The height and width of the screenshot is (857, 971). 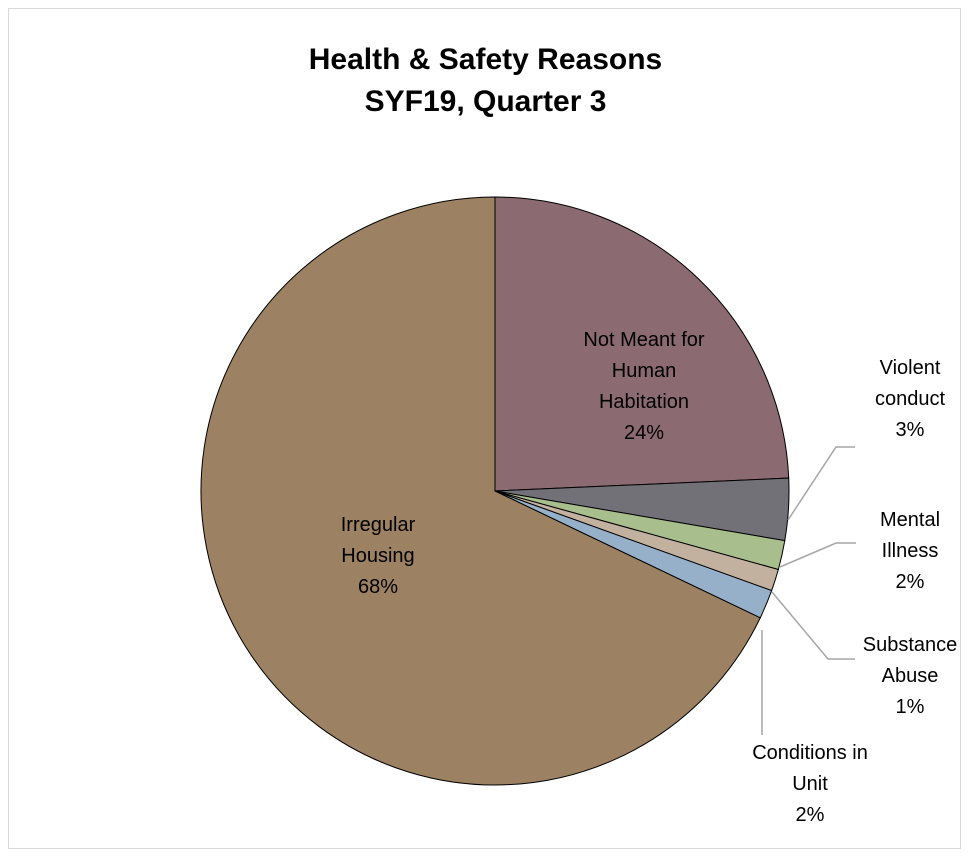 What do you see at coordinates (644, 371) in the screenshot?
I see `data-label-category: Human` at bounding box center [644, 371].